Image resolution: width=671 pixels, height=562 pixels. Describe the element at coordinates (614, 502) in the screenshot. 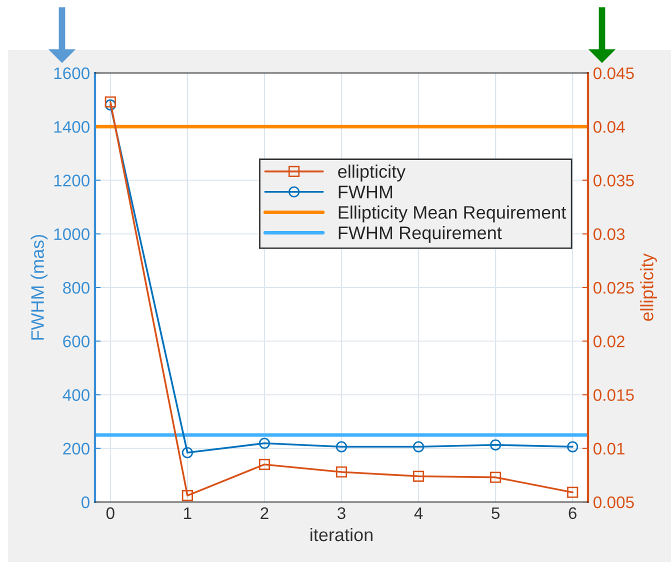

I see `y2-tick-label: 0.005` at that location.